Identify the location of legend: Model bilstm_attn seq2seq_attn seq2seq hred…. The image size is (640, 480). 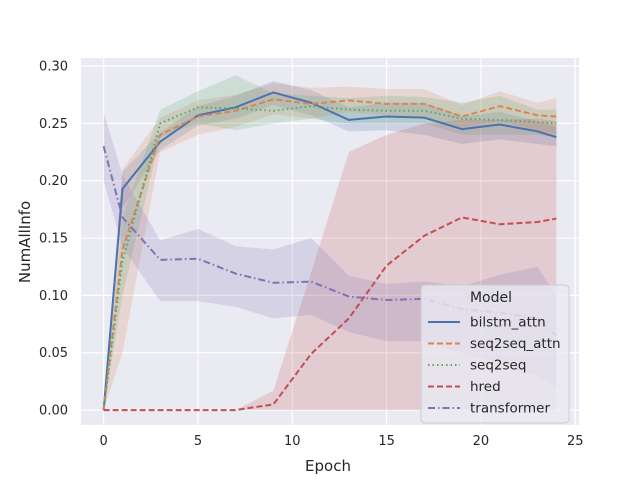
(495, 354).